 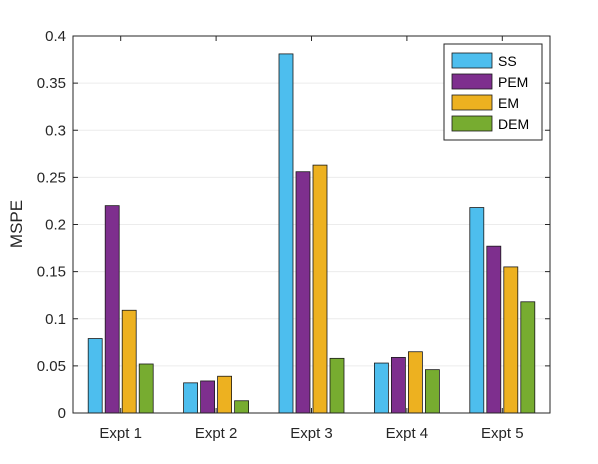 I want to click on y-tick-label: 0.1, so click(x=55, y=319).